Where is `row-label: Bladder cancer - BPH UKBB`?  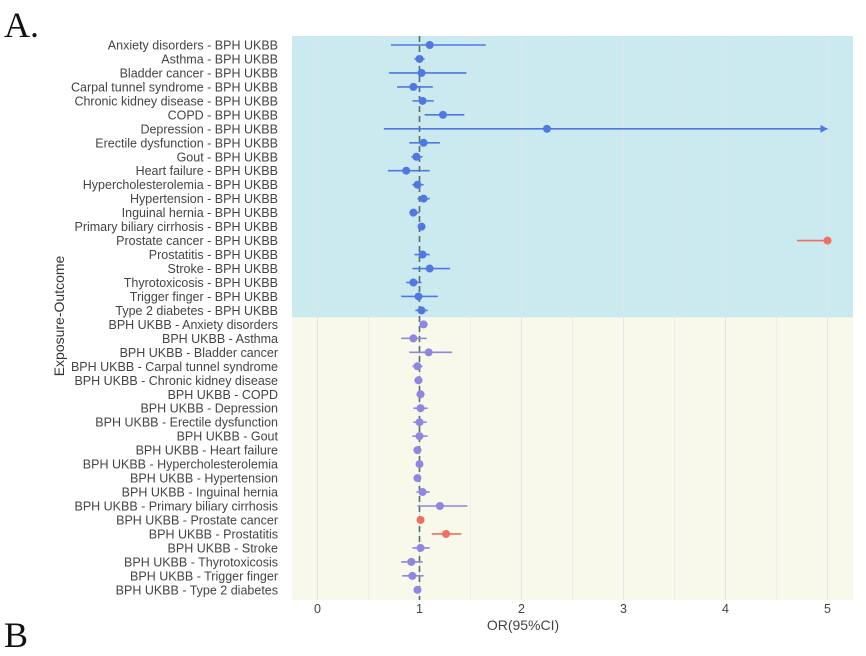
row-label: Bladder cancer - BPH UKBB is located at coordinates (199, 73).